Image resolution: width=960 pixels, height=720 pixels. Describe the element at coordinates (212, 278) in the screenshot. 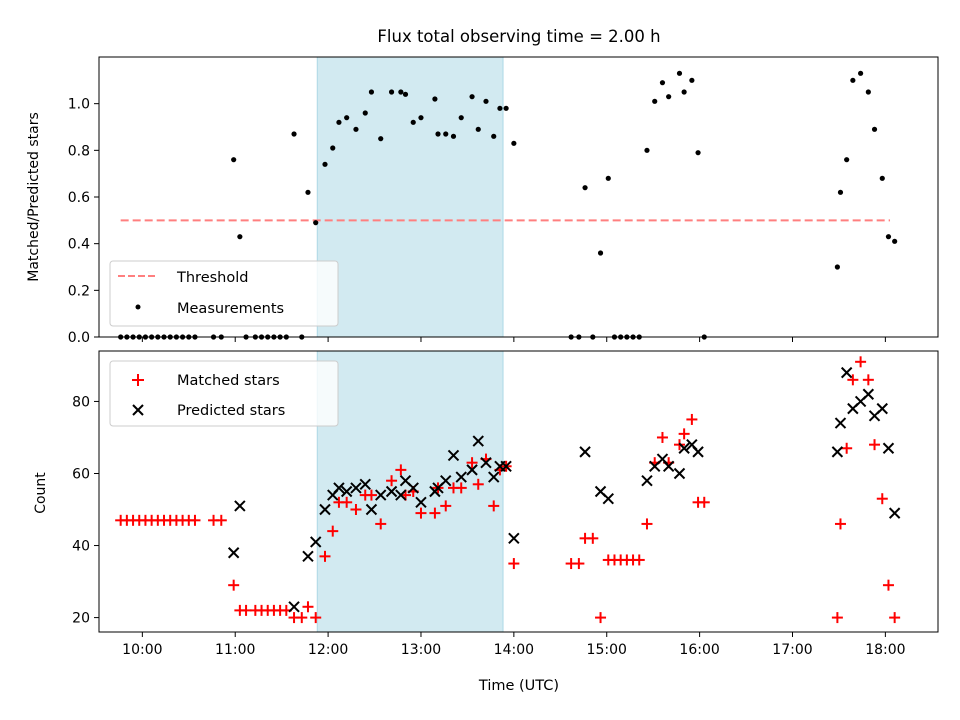

I see `legend-threshold-label: Threshold` at that location.